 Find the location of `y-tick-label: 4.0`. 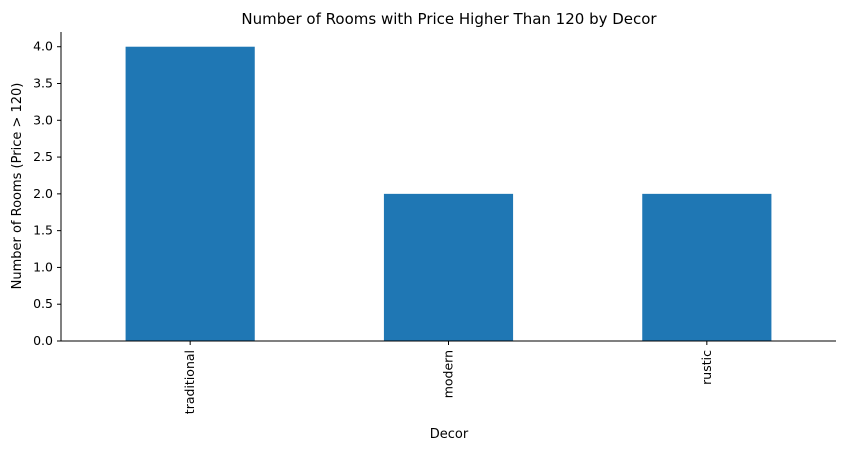

y-tick-label: 4.0 is located at coordinates (43, 46).